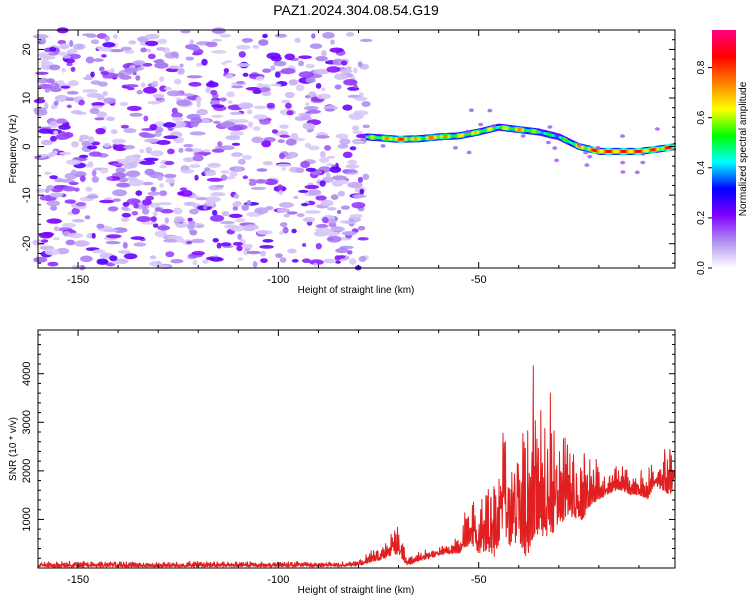 The image size is (750, 600). I want to click on colorbar-tick-label: 0.6, so click(701, 117).